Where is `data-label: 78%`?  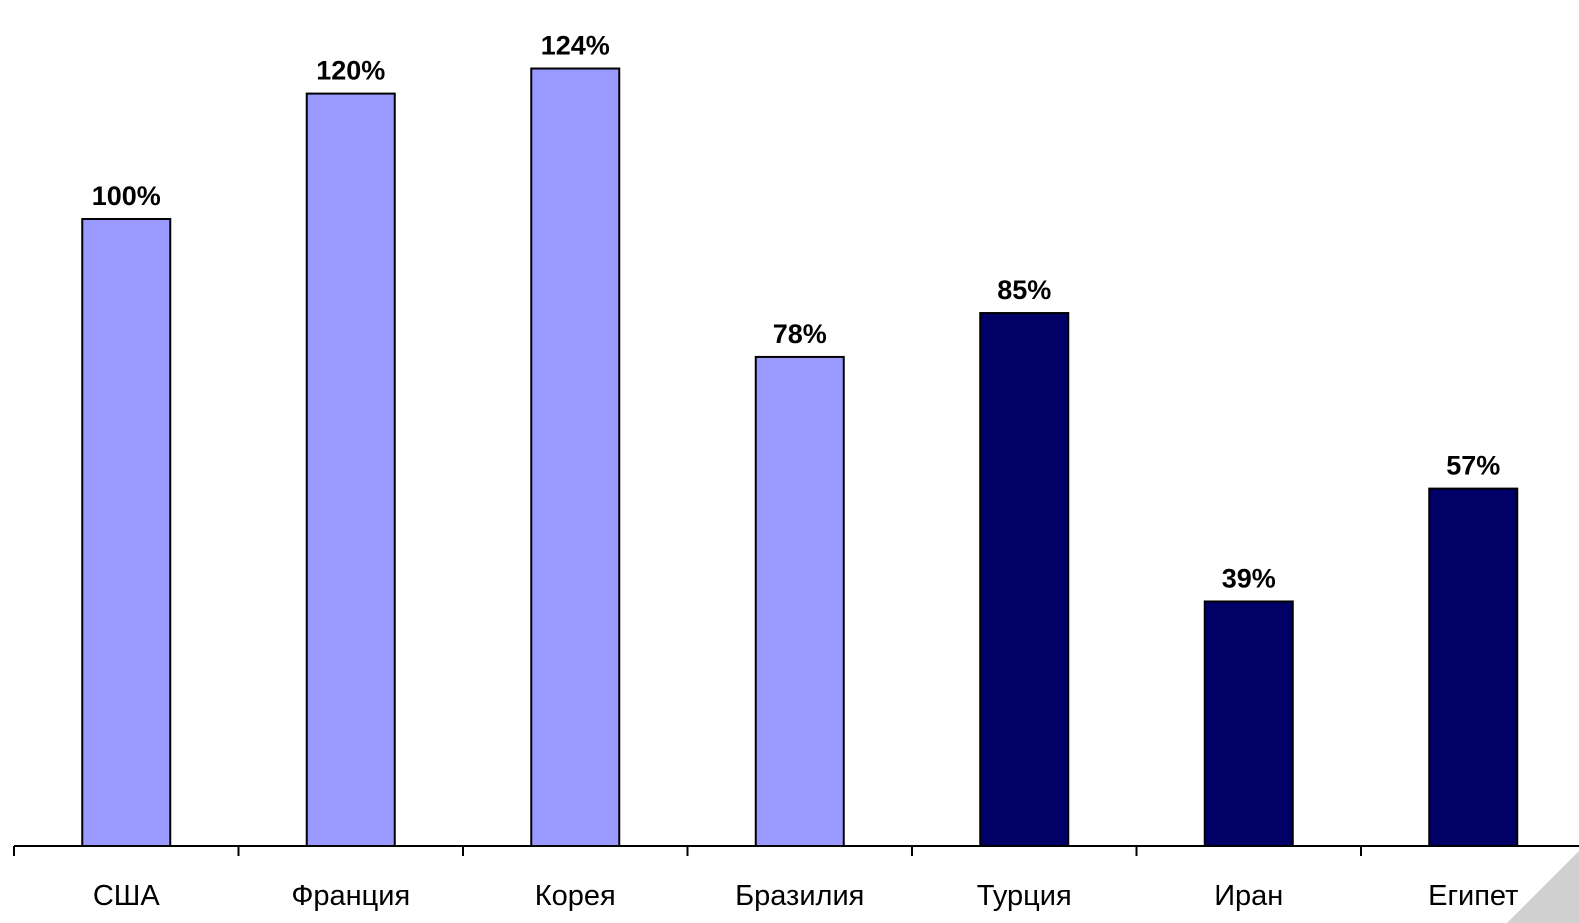
data-label: 78% is located at coordinates (800, 334).